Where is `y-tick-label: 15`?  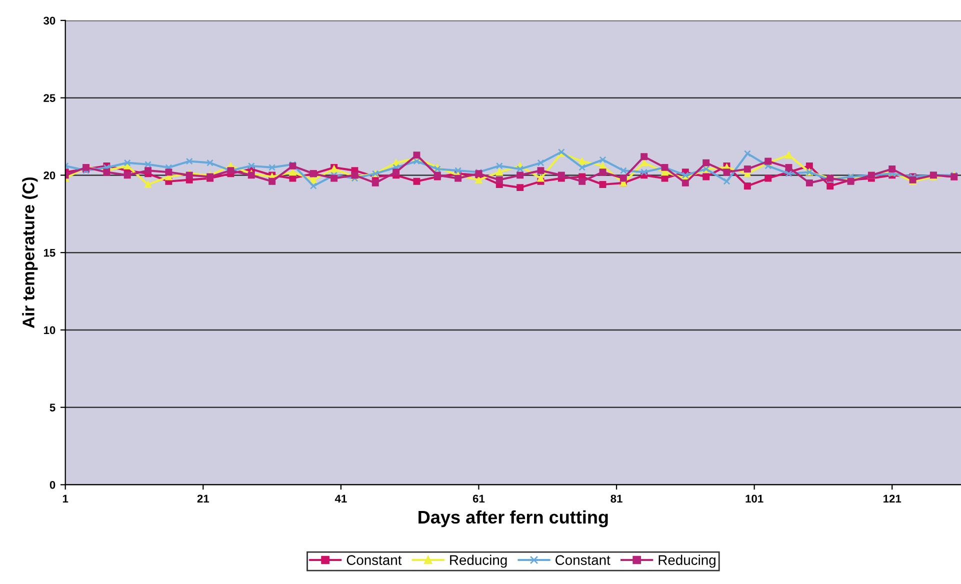 y-tick-label: 15 is located at coordinates (50, 252).